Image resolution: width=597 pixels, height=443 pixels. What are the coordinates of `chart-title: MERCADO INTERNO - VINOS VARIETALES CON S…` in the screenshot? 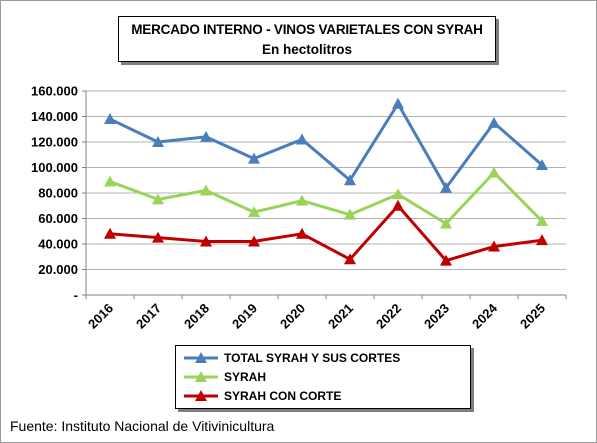 It's located at (307, 29).